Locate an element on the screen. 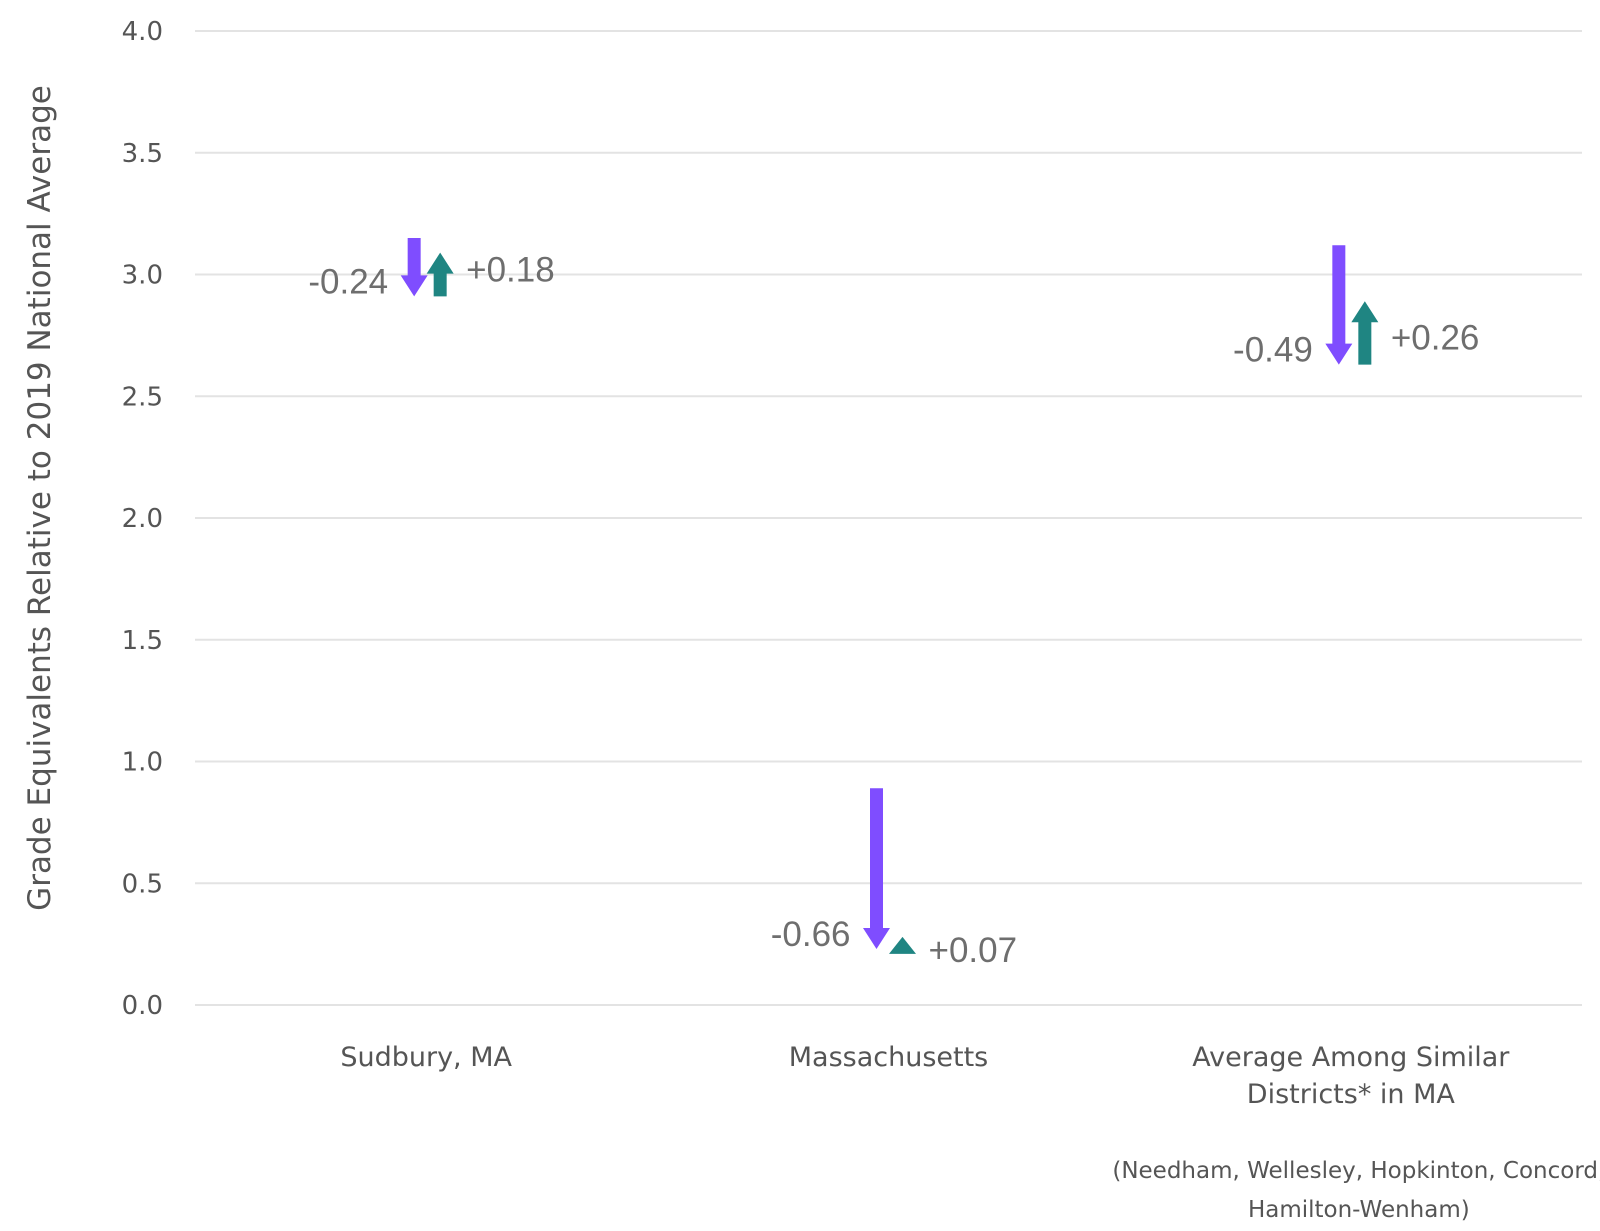  y-tick-label: 1.0 is located at coordinates (142, 763).